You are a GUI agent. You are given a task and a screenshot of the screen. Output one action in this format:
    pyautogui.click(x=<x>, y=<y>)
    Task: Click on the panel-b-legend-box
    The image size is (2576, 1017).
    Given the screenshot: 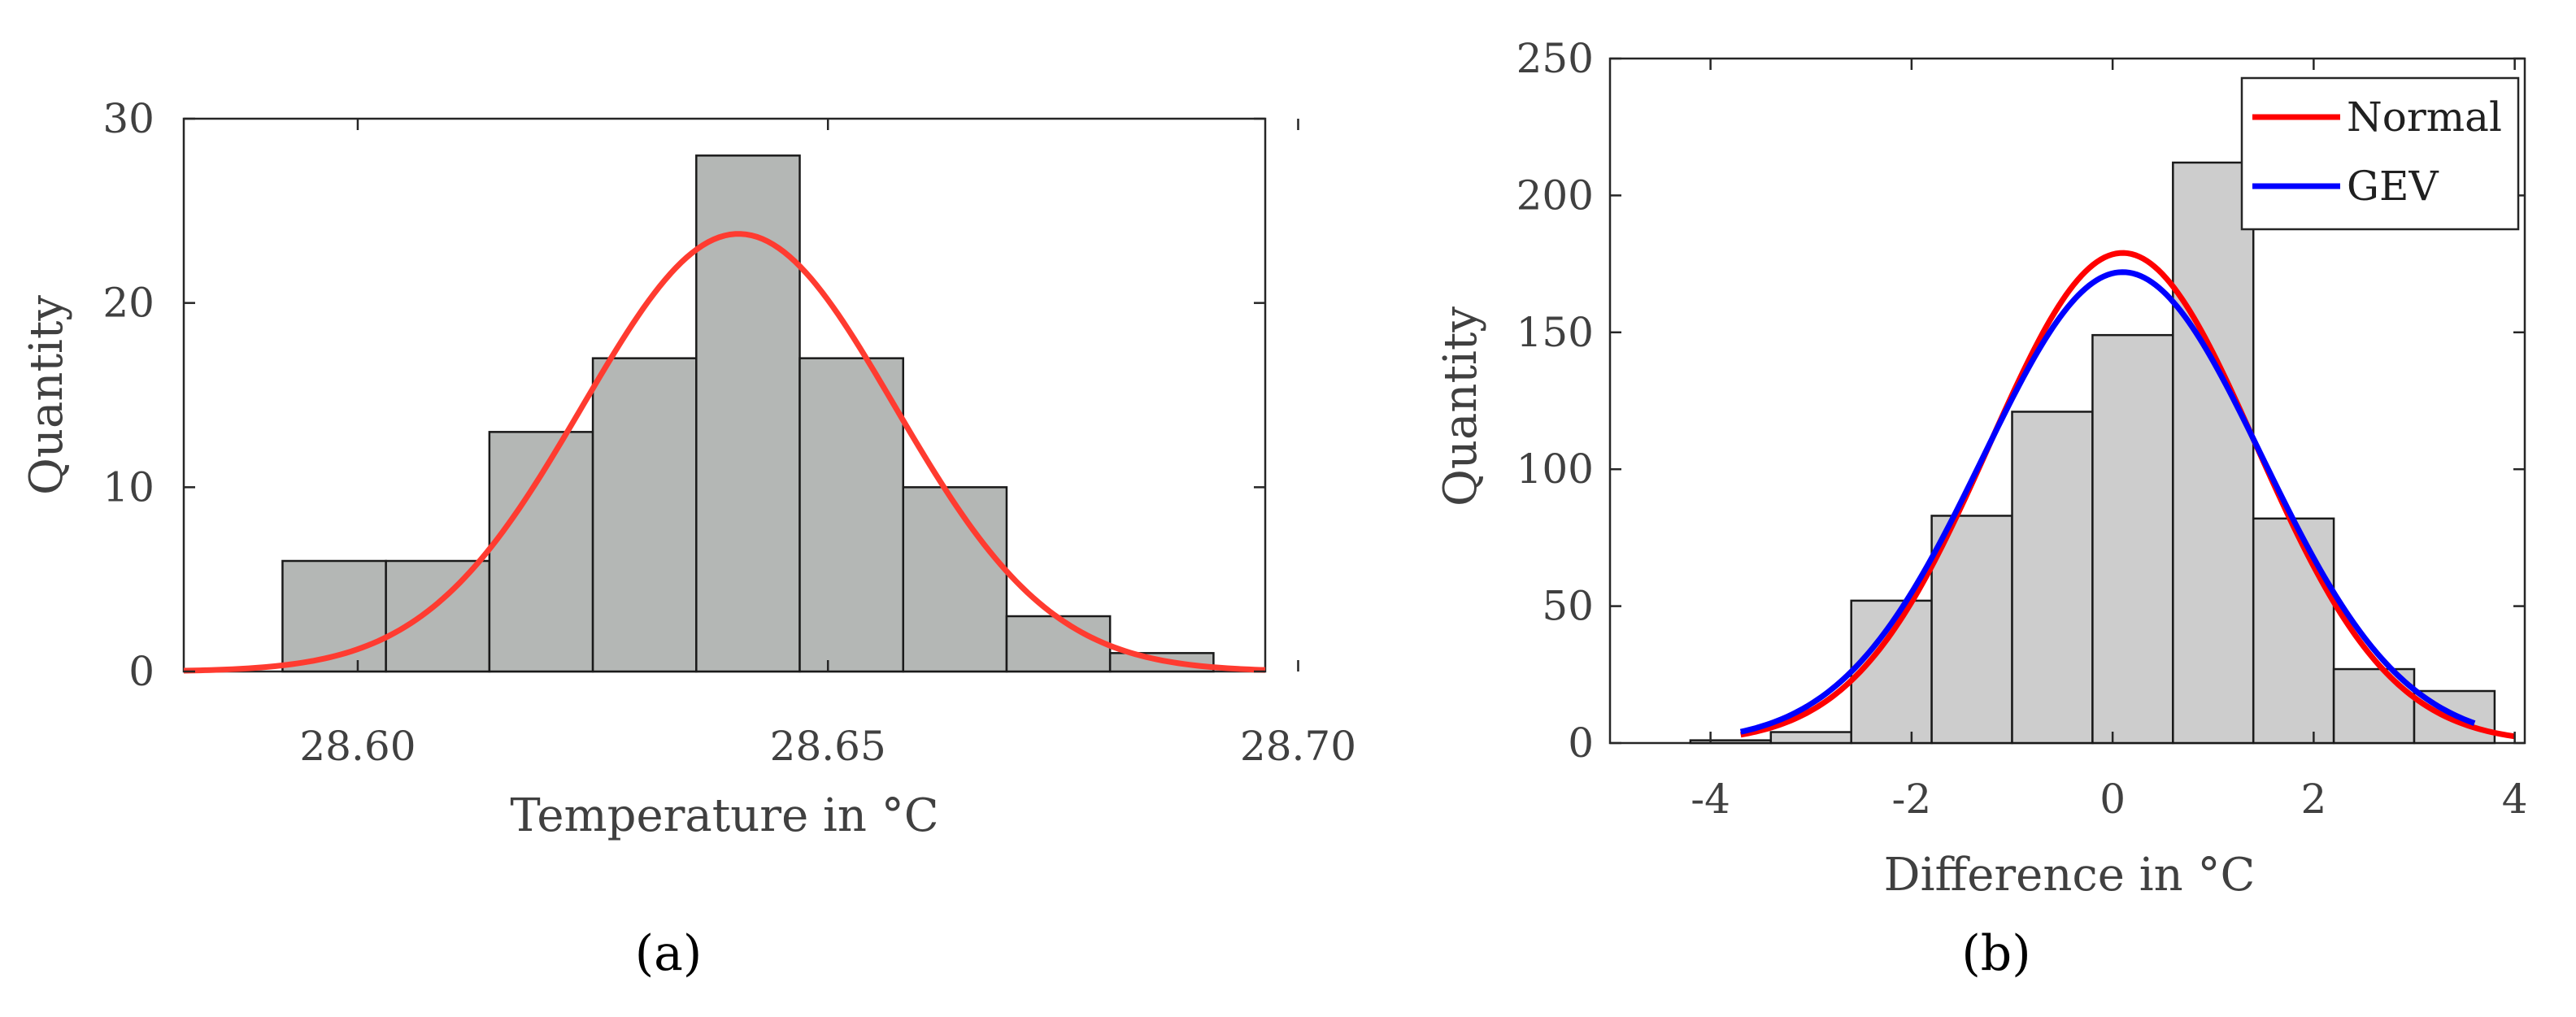 What is the action you would take?
    pyautogui.click(x=2380, y=153)
    